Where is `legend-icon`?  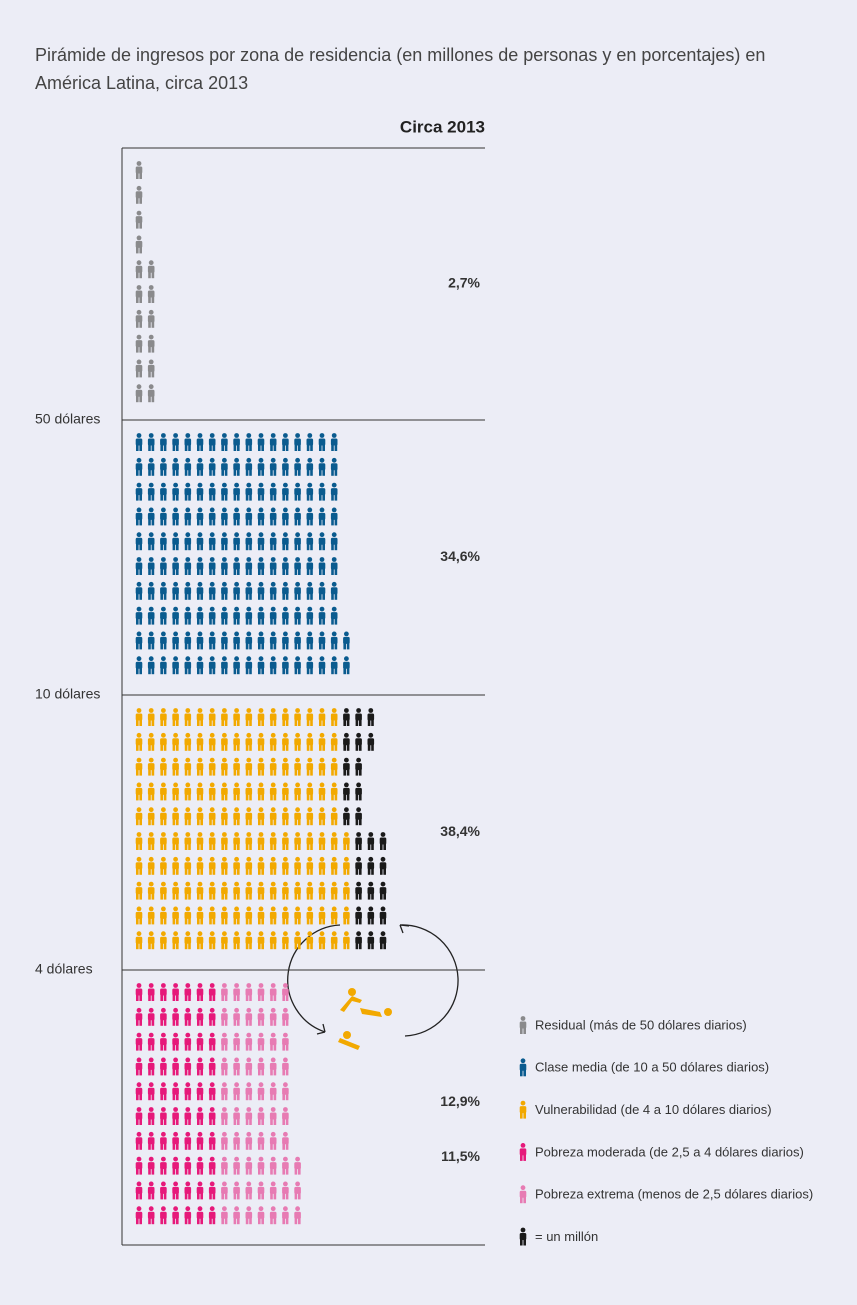 legend-icon is located at coordinates (523, 1194).